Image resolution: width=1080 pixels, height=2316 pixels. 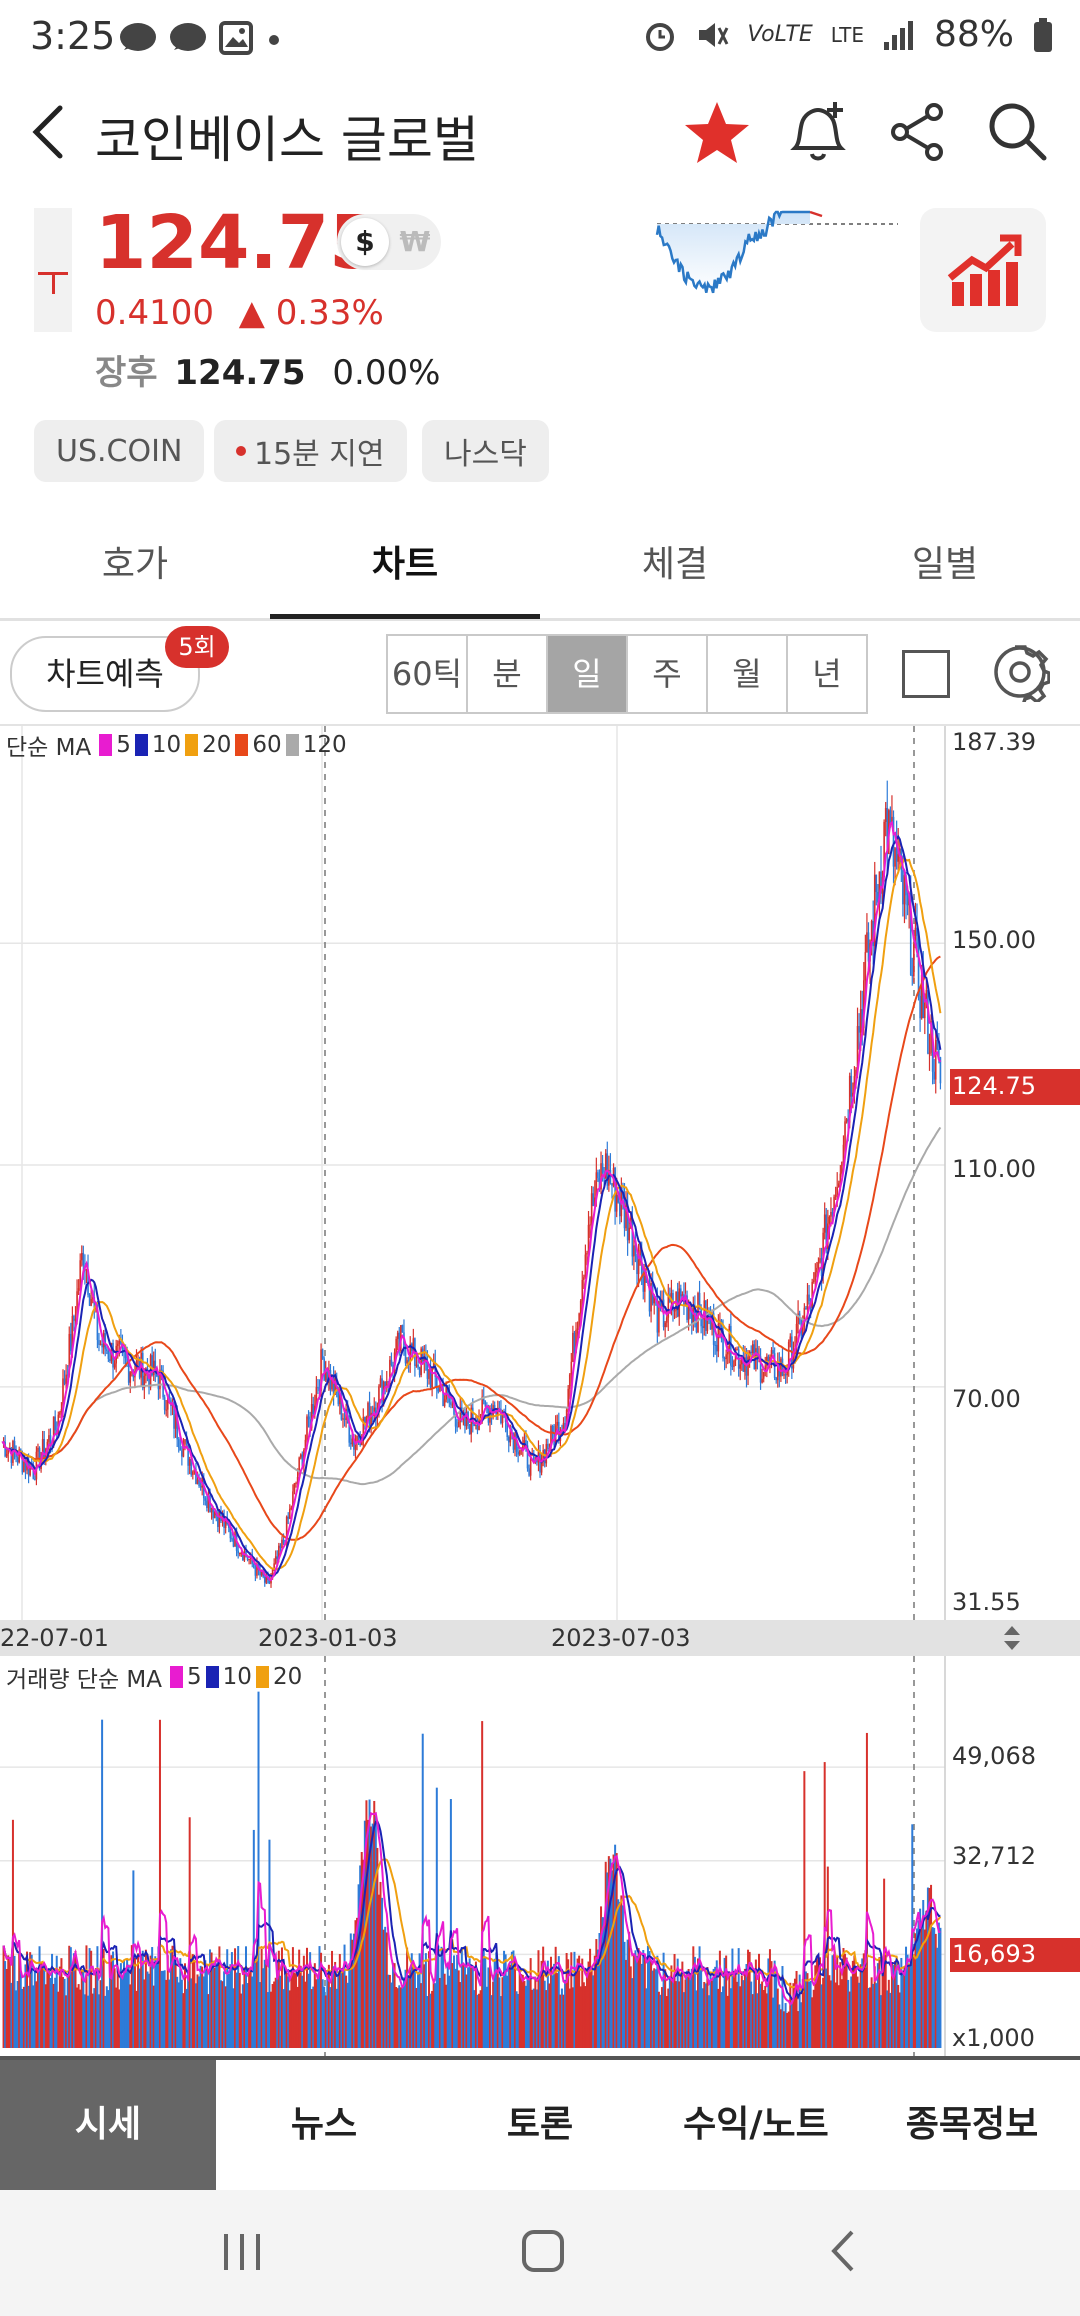 I want to click on back-icon, so click(x=48, y=132).